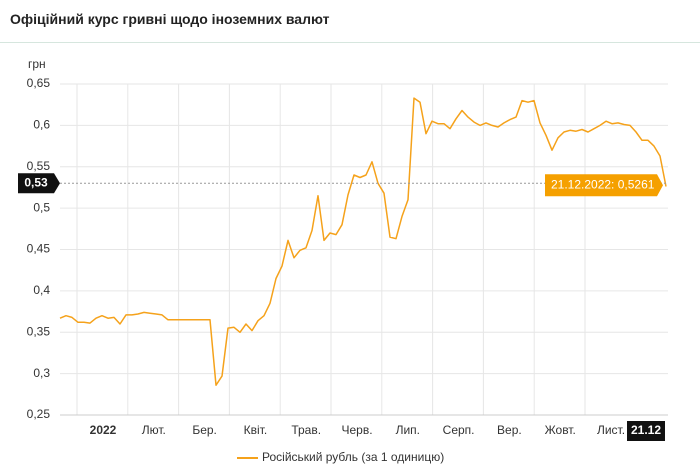  I want to click on y-tick-label: 0,55, so click(39, 166).